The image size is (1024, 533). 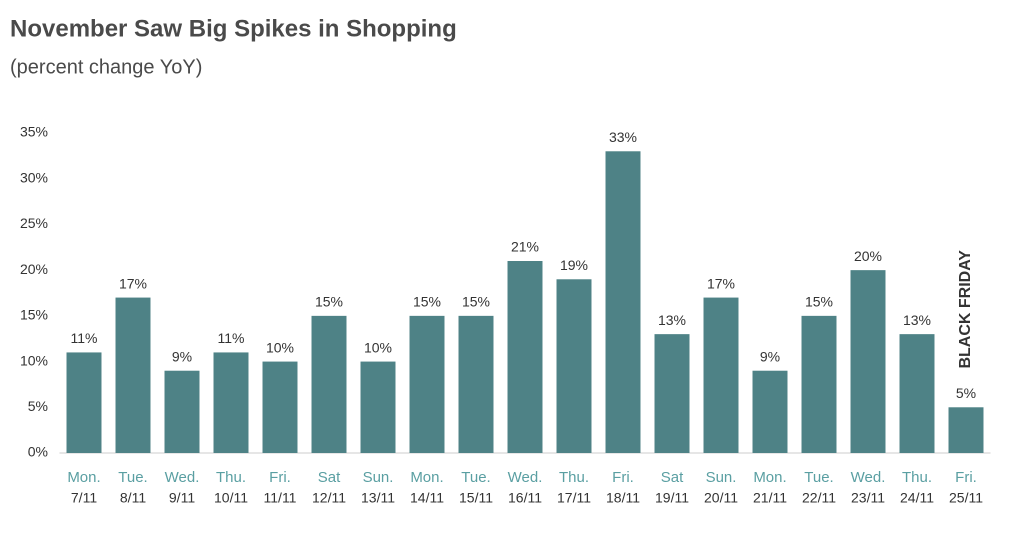 What do you see at coordinates (329, 498) in the screenshot?
I see `x-tick-label: 12/11` at bounding box center [329, 498].